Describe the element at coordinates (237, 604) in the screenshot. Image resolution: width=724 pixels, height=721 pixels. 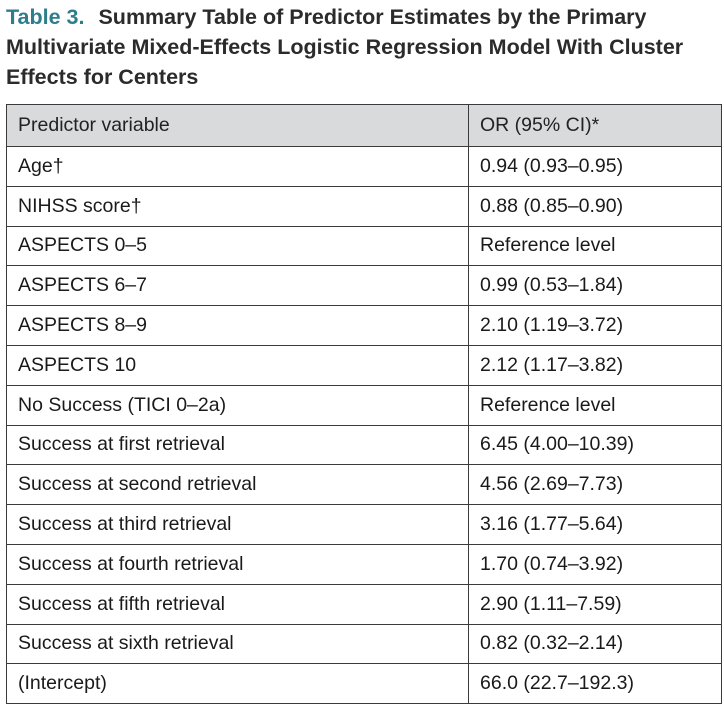
I see `predictor-cell: Success at fifth retrieval` at that location.